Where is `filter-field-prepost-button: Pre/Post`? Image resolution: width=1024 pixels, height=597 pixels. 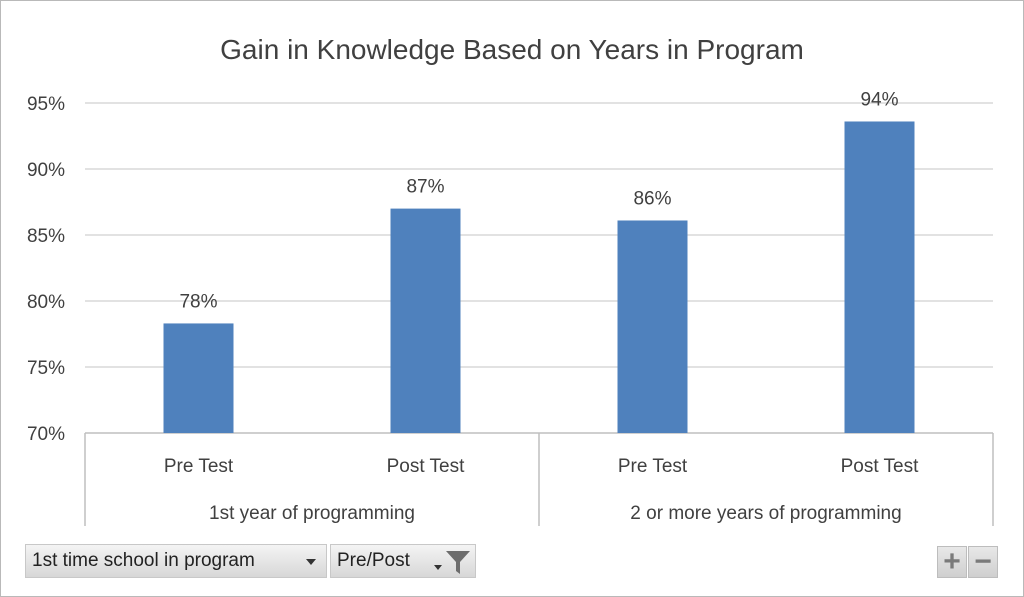
filter-field-prepost-button: Pre/Post is located at coordinates (403, 561).